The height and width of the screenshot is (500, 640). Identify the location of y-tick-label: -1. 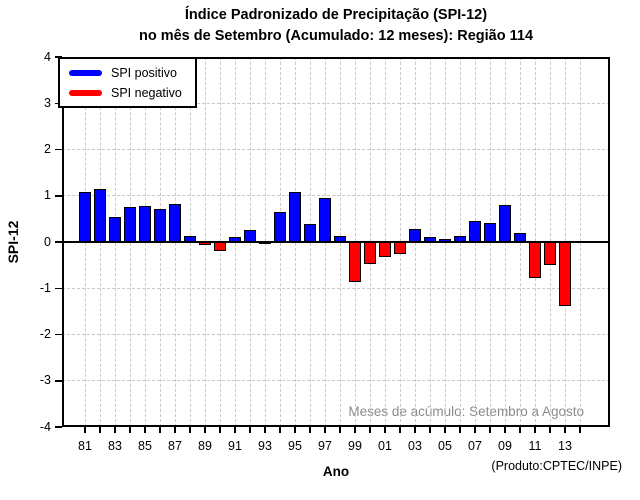
(45, 287).